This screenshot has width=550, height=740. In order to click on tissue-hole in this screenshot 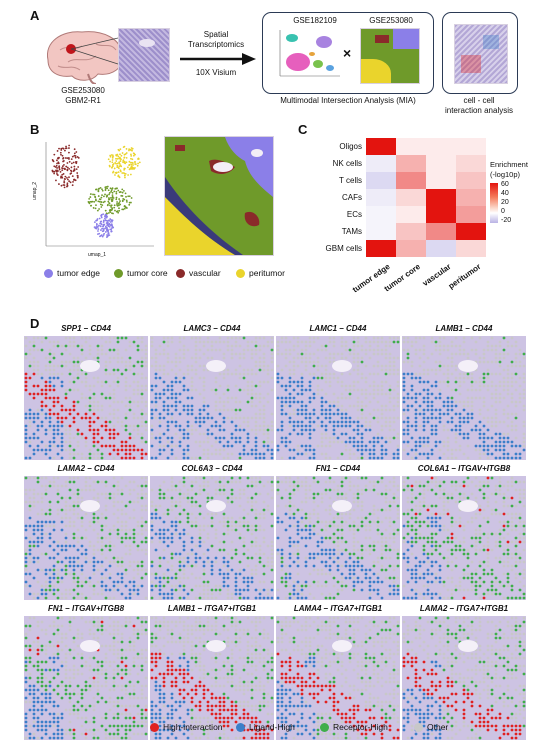, I will do `click(342, 506)`.